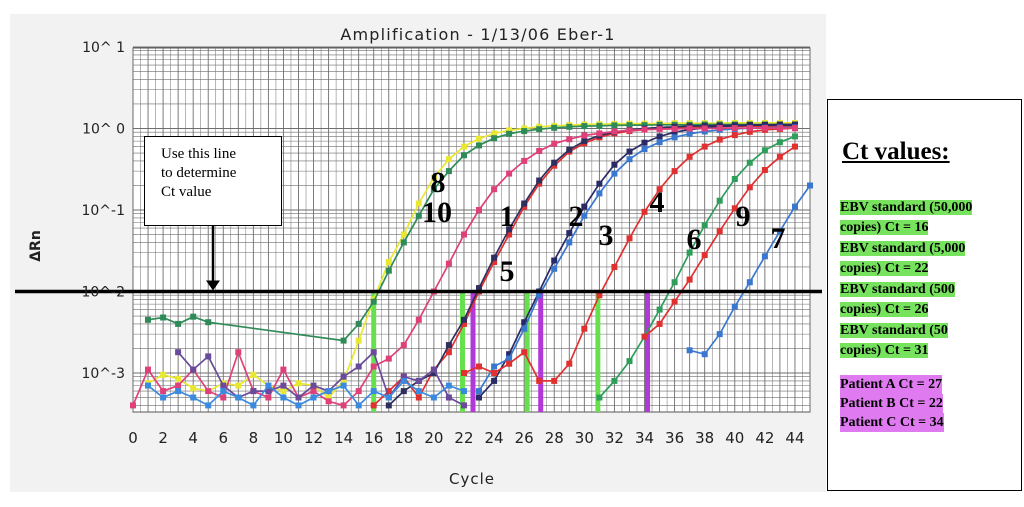 This screenshot has width=1024, height=507. I want to click on x-tick-label: 22, so click(463, 438).